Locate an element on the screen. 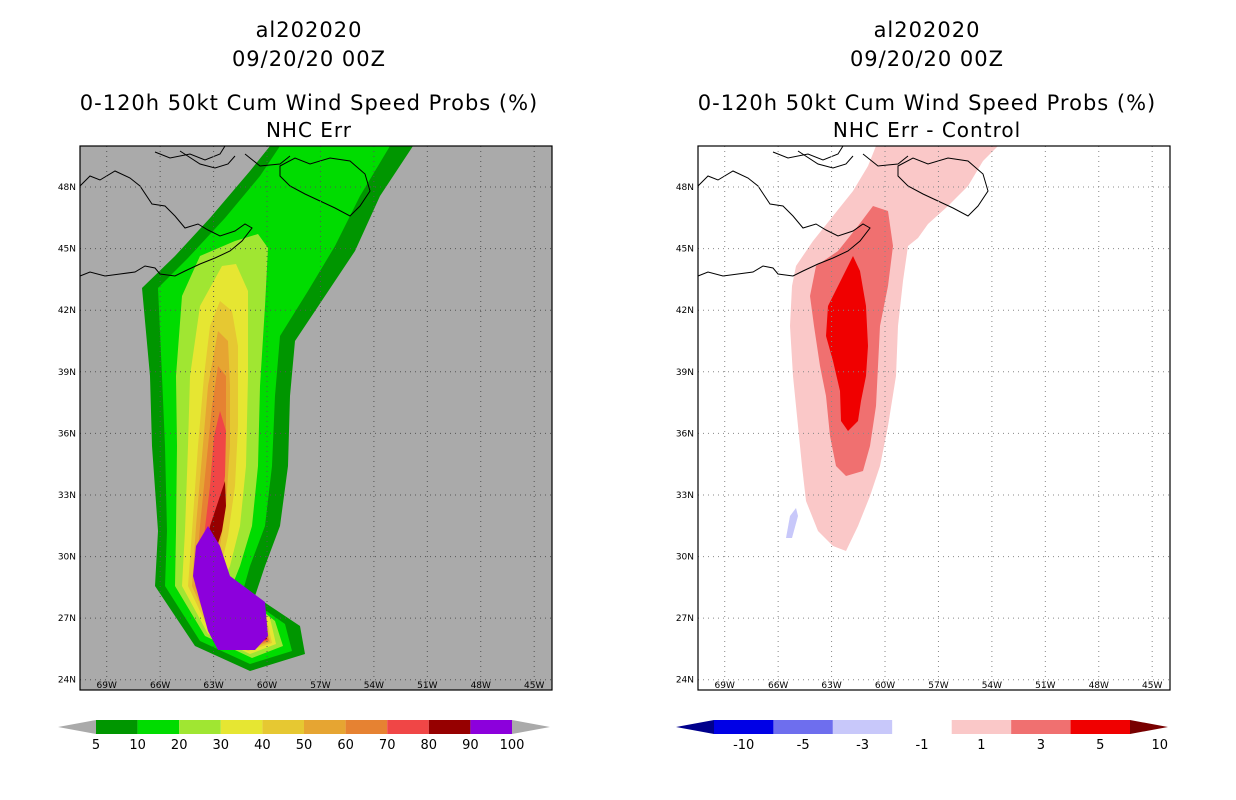 The height and width of the screenshot is (800, 1236). colorbar-label: 60 is located at coordinates (345, 745).